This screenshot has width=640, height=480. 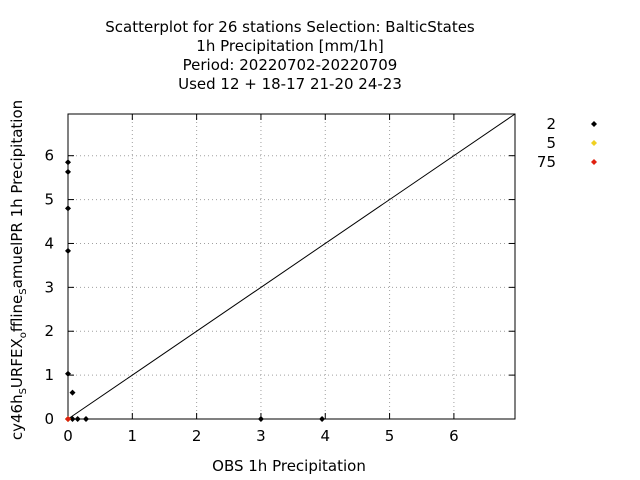 What do you see at coordinates (325, 436) in the screenshot?
I see `x-tick-label: 4` at bounding box center [325, 436].